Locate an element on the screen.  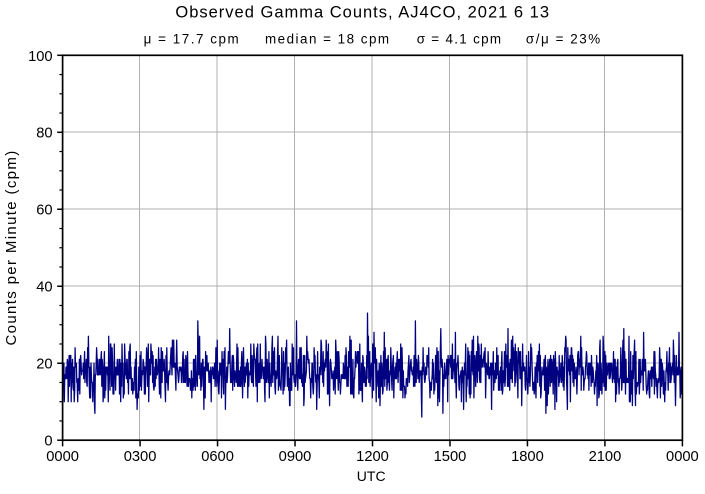
svg-text: 80 is located at coordinates (44, 134).